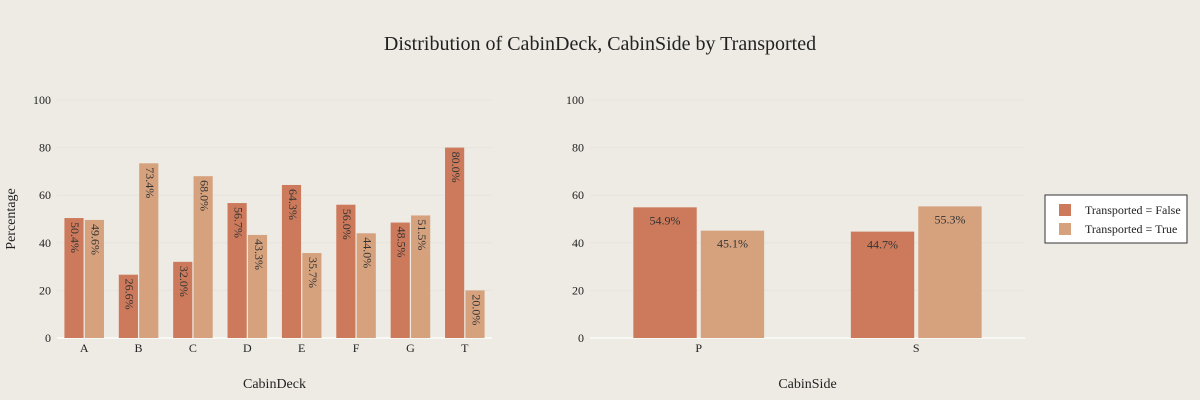 Image resolution: width=1200 pixels, height=400 pixels. What do you see at coordinates (732, 244) in the screenshot?
I see `data-label: 45.1%` at bounding box center [732, 244].